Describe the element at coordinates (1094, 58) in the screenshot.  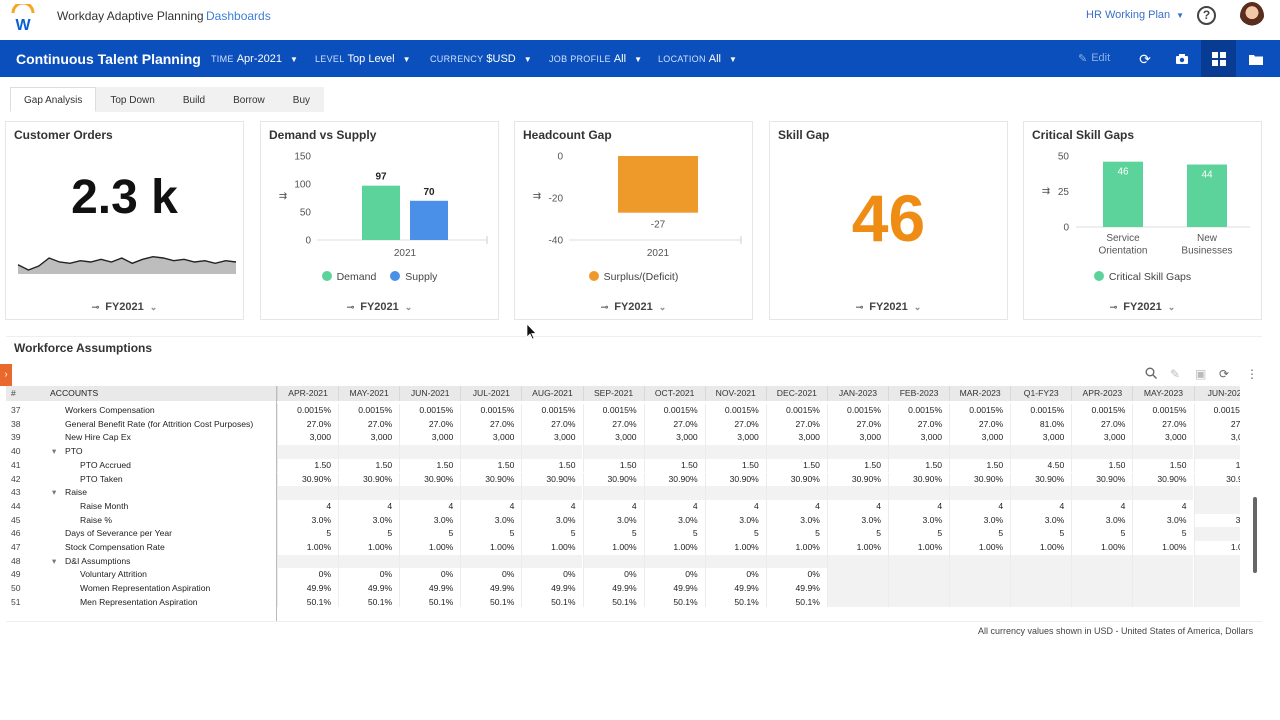
I see `edit-button: ✎ Edit` at that location.